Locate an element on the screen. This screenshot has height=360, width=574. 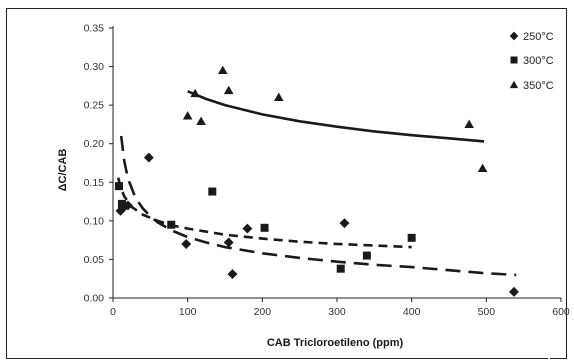
x-tick-label: 0 is located at coordinates (113, 312).